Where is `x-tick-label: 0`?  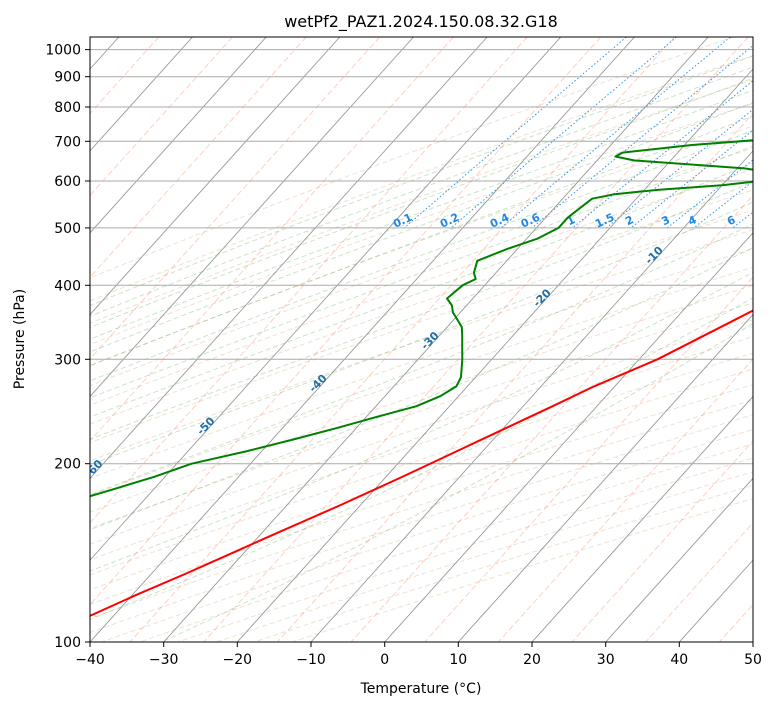
x-tick-label: 0 is located at coordinates (384, 660).